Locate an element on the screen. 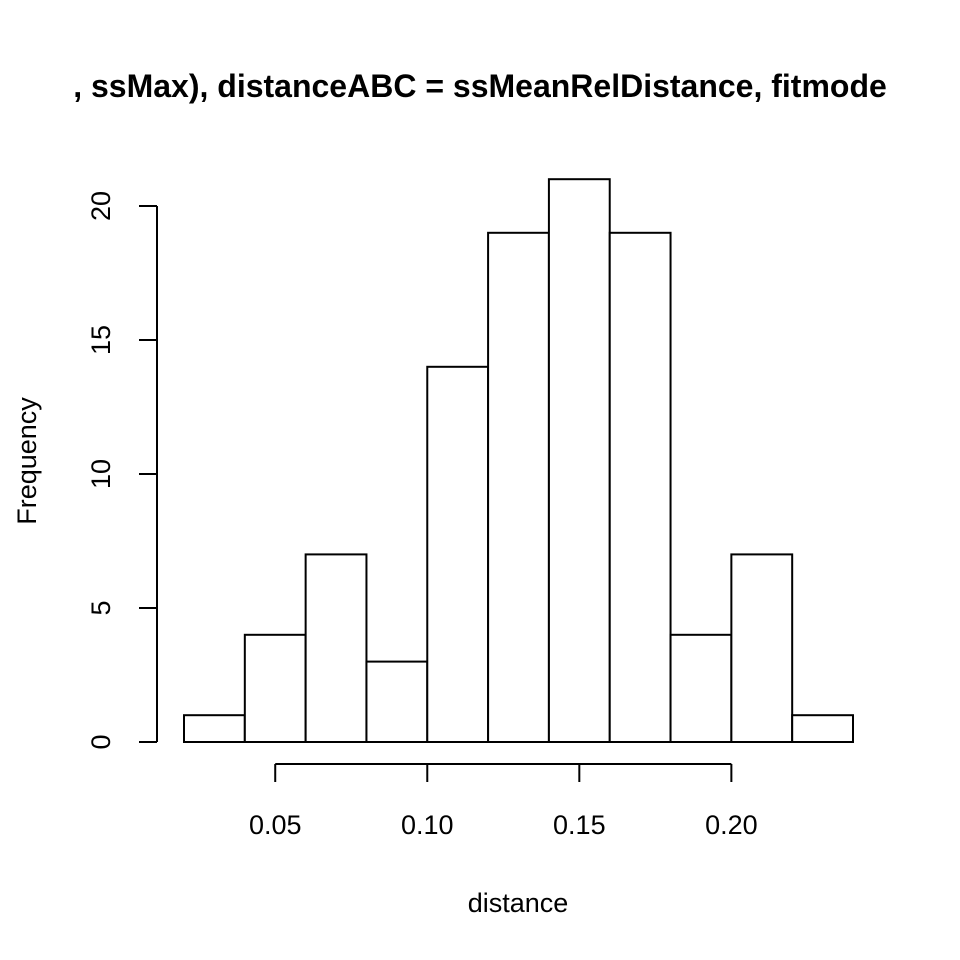 This screenshot has height=960, width=960. y-tick-label-1: 5 is located at coordinates (101, 607).